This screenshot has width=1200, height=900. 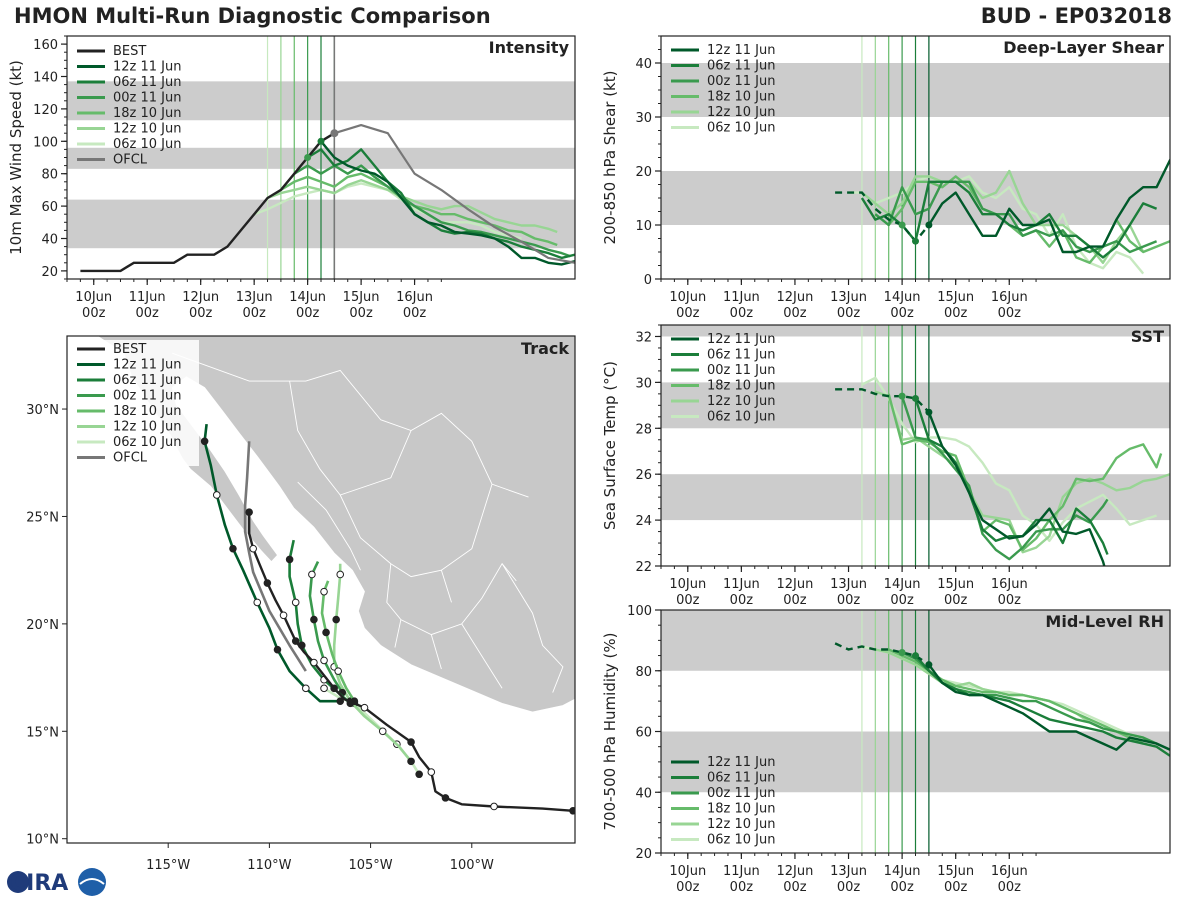 What do you see at coordinates (275, 556) in the screenshot?
I see `track-ofcl` at bounding box center [275, 556].